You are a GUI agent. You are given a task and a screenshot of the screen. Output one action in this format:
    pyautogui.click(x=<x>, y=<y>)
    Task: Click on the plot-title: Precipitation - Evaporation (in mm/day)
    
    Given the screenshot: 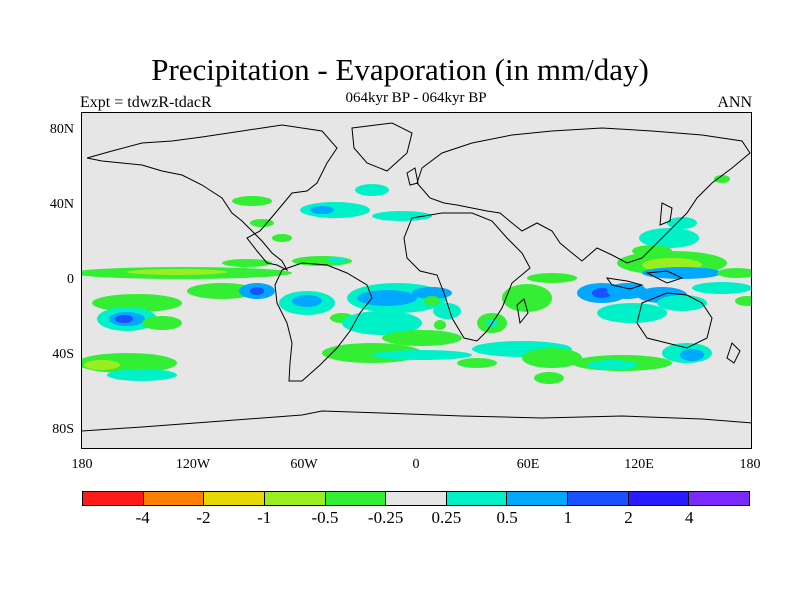 What is the action you would take?
    pyautogui.click(x=400, y=69)
    